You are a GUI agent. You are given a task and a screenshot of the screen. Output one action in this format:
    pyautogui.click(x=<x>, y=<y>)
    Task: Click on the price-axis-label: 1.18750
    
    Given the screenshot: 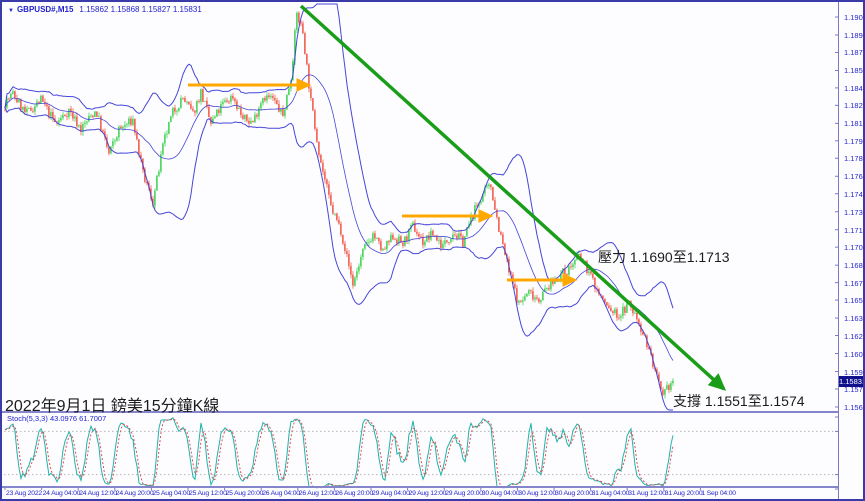 What is the action you would take?
    pyautogui.click(x=853, y=53)
    